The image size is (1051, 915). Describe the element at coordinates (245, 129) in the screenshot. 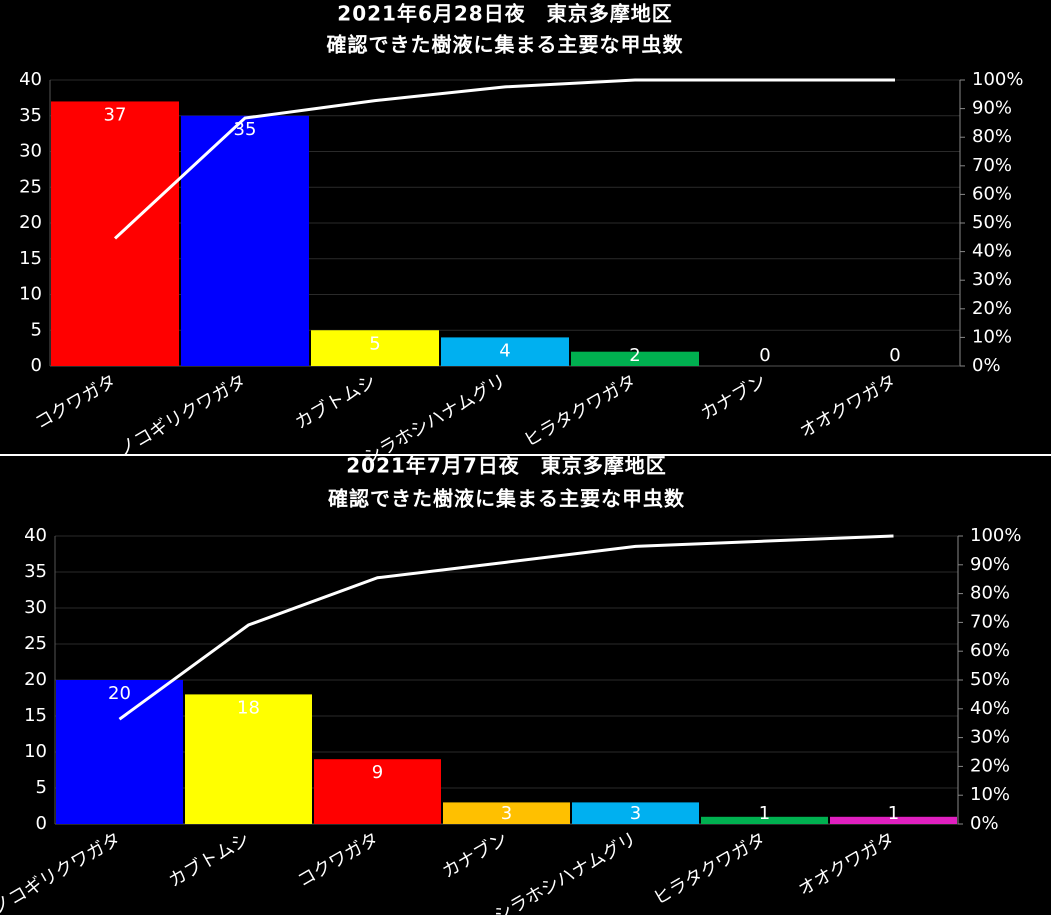

I see `data-label: 35` at that location.